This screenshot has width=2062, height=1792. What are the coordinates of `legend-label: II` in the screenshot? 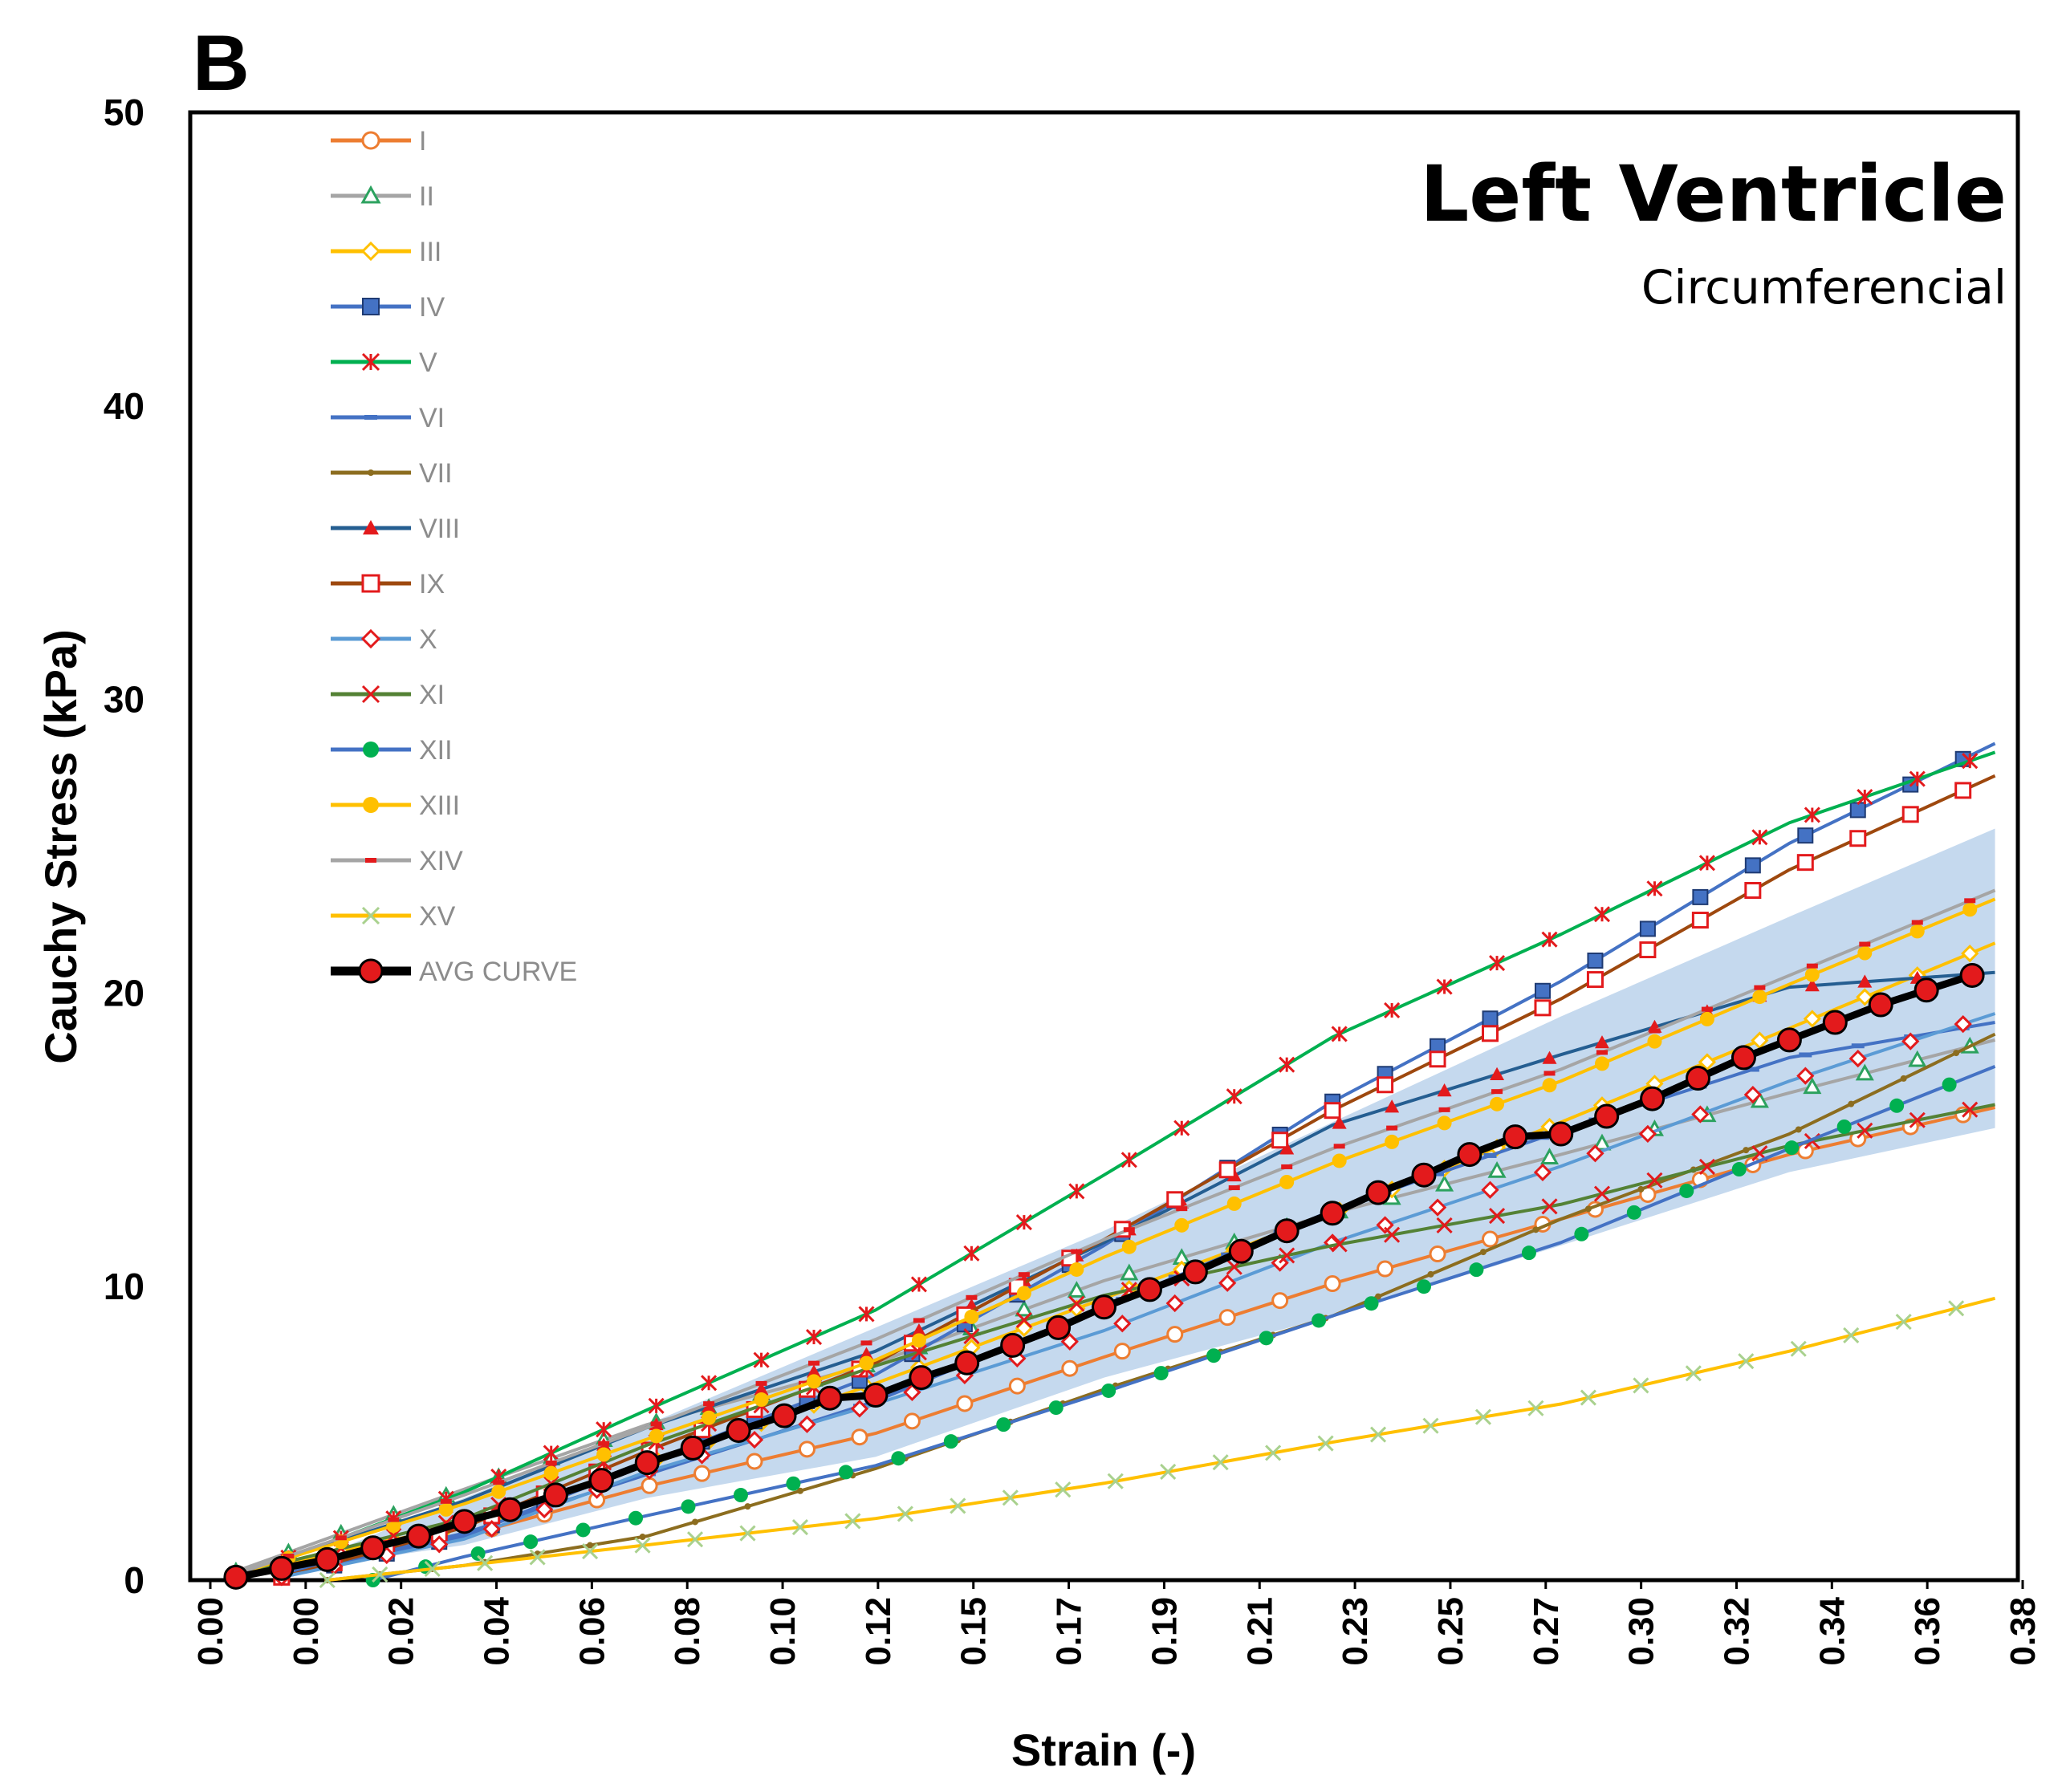 It's located at (426, 196).